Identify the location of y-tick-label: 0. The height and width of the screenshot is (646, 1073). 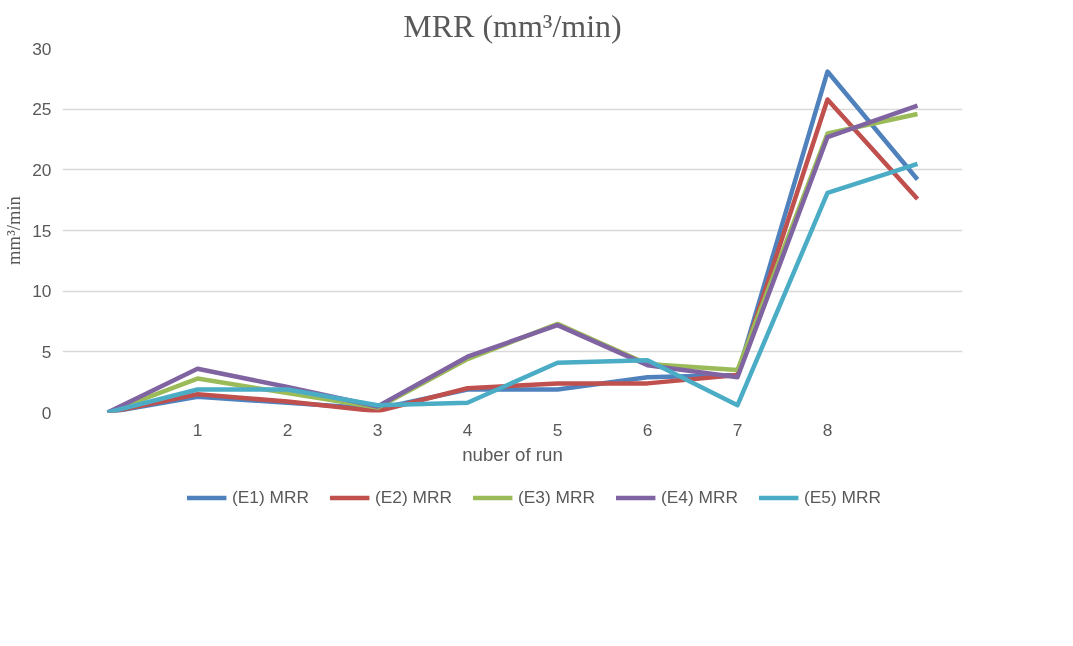
(46, 412).